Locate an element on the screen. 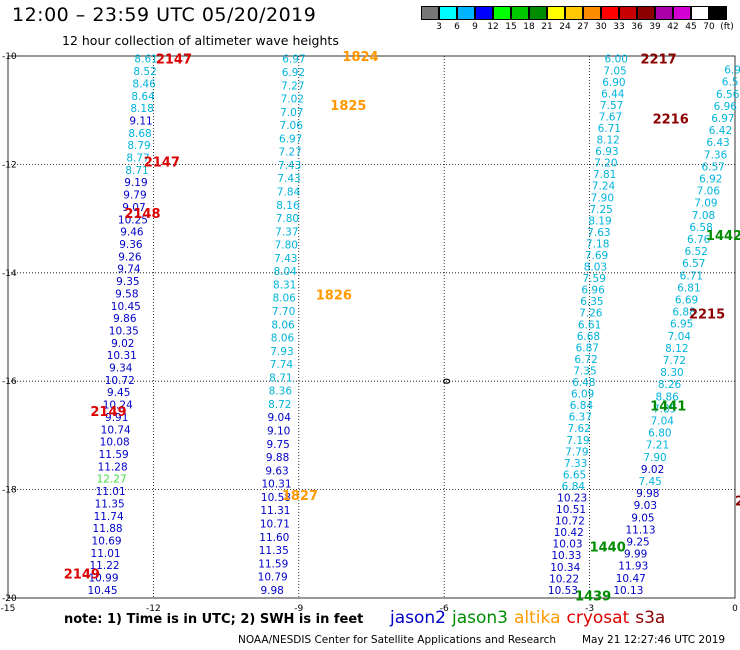 The image size is (740, 650). wave-height-value: 8.06 is located at coordinates (284, 299).